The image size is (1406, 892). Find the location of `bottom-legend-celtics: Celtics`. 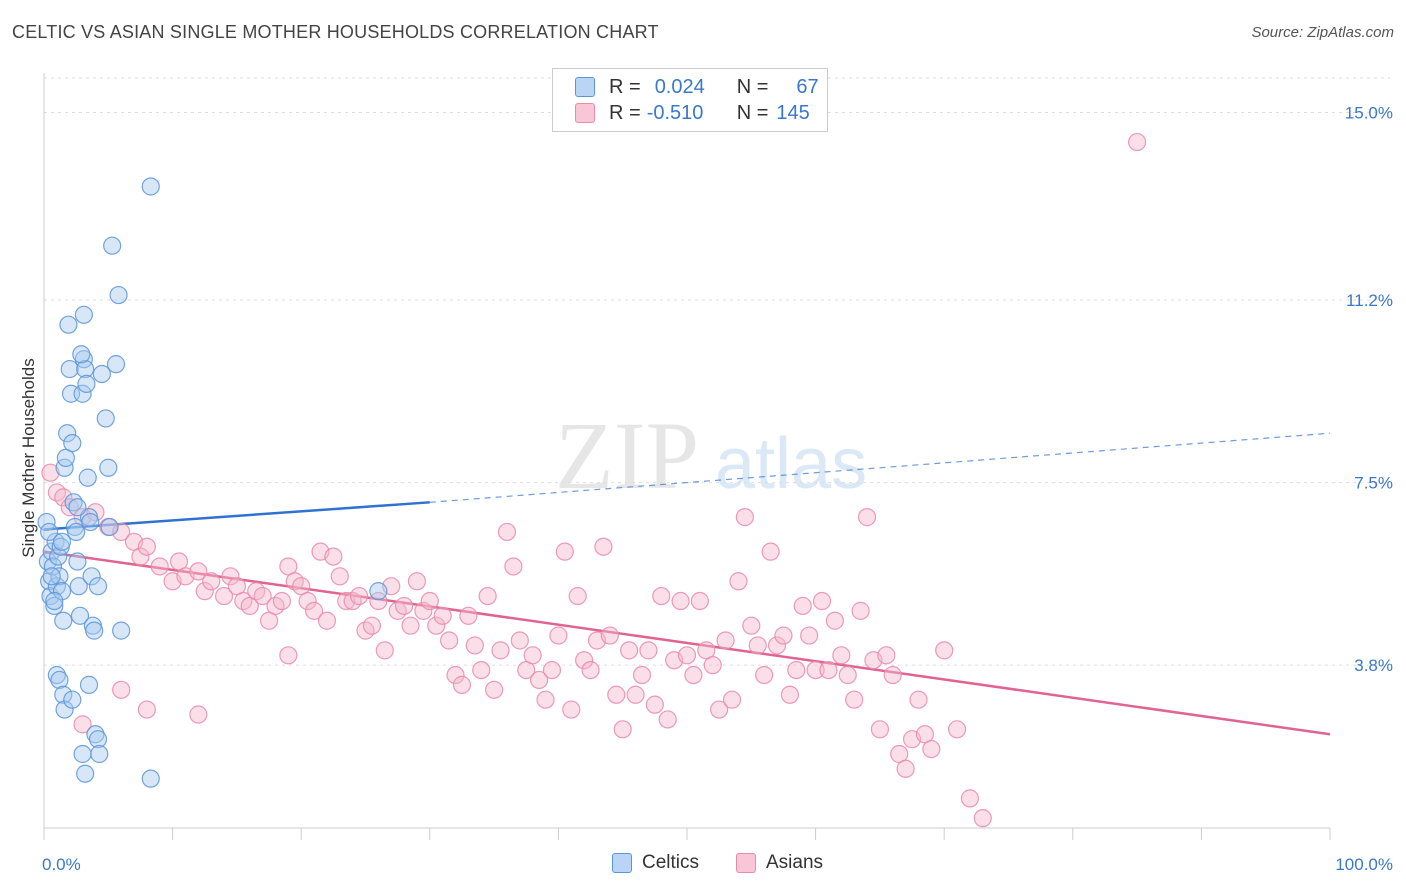

bottom-legend-celtics: Celtics is located at coordinates (655, 863).